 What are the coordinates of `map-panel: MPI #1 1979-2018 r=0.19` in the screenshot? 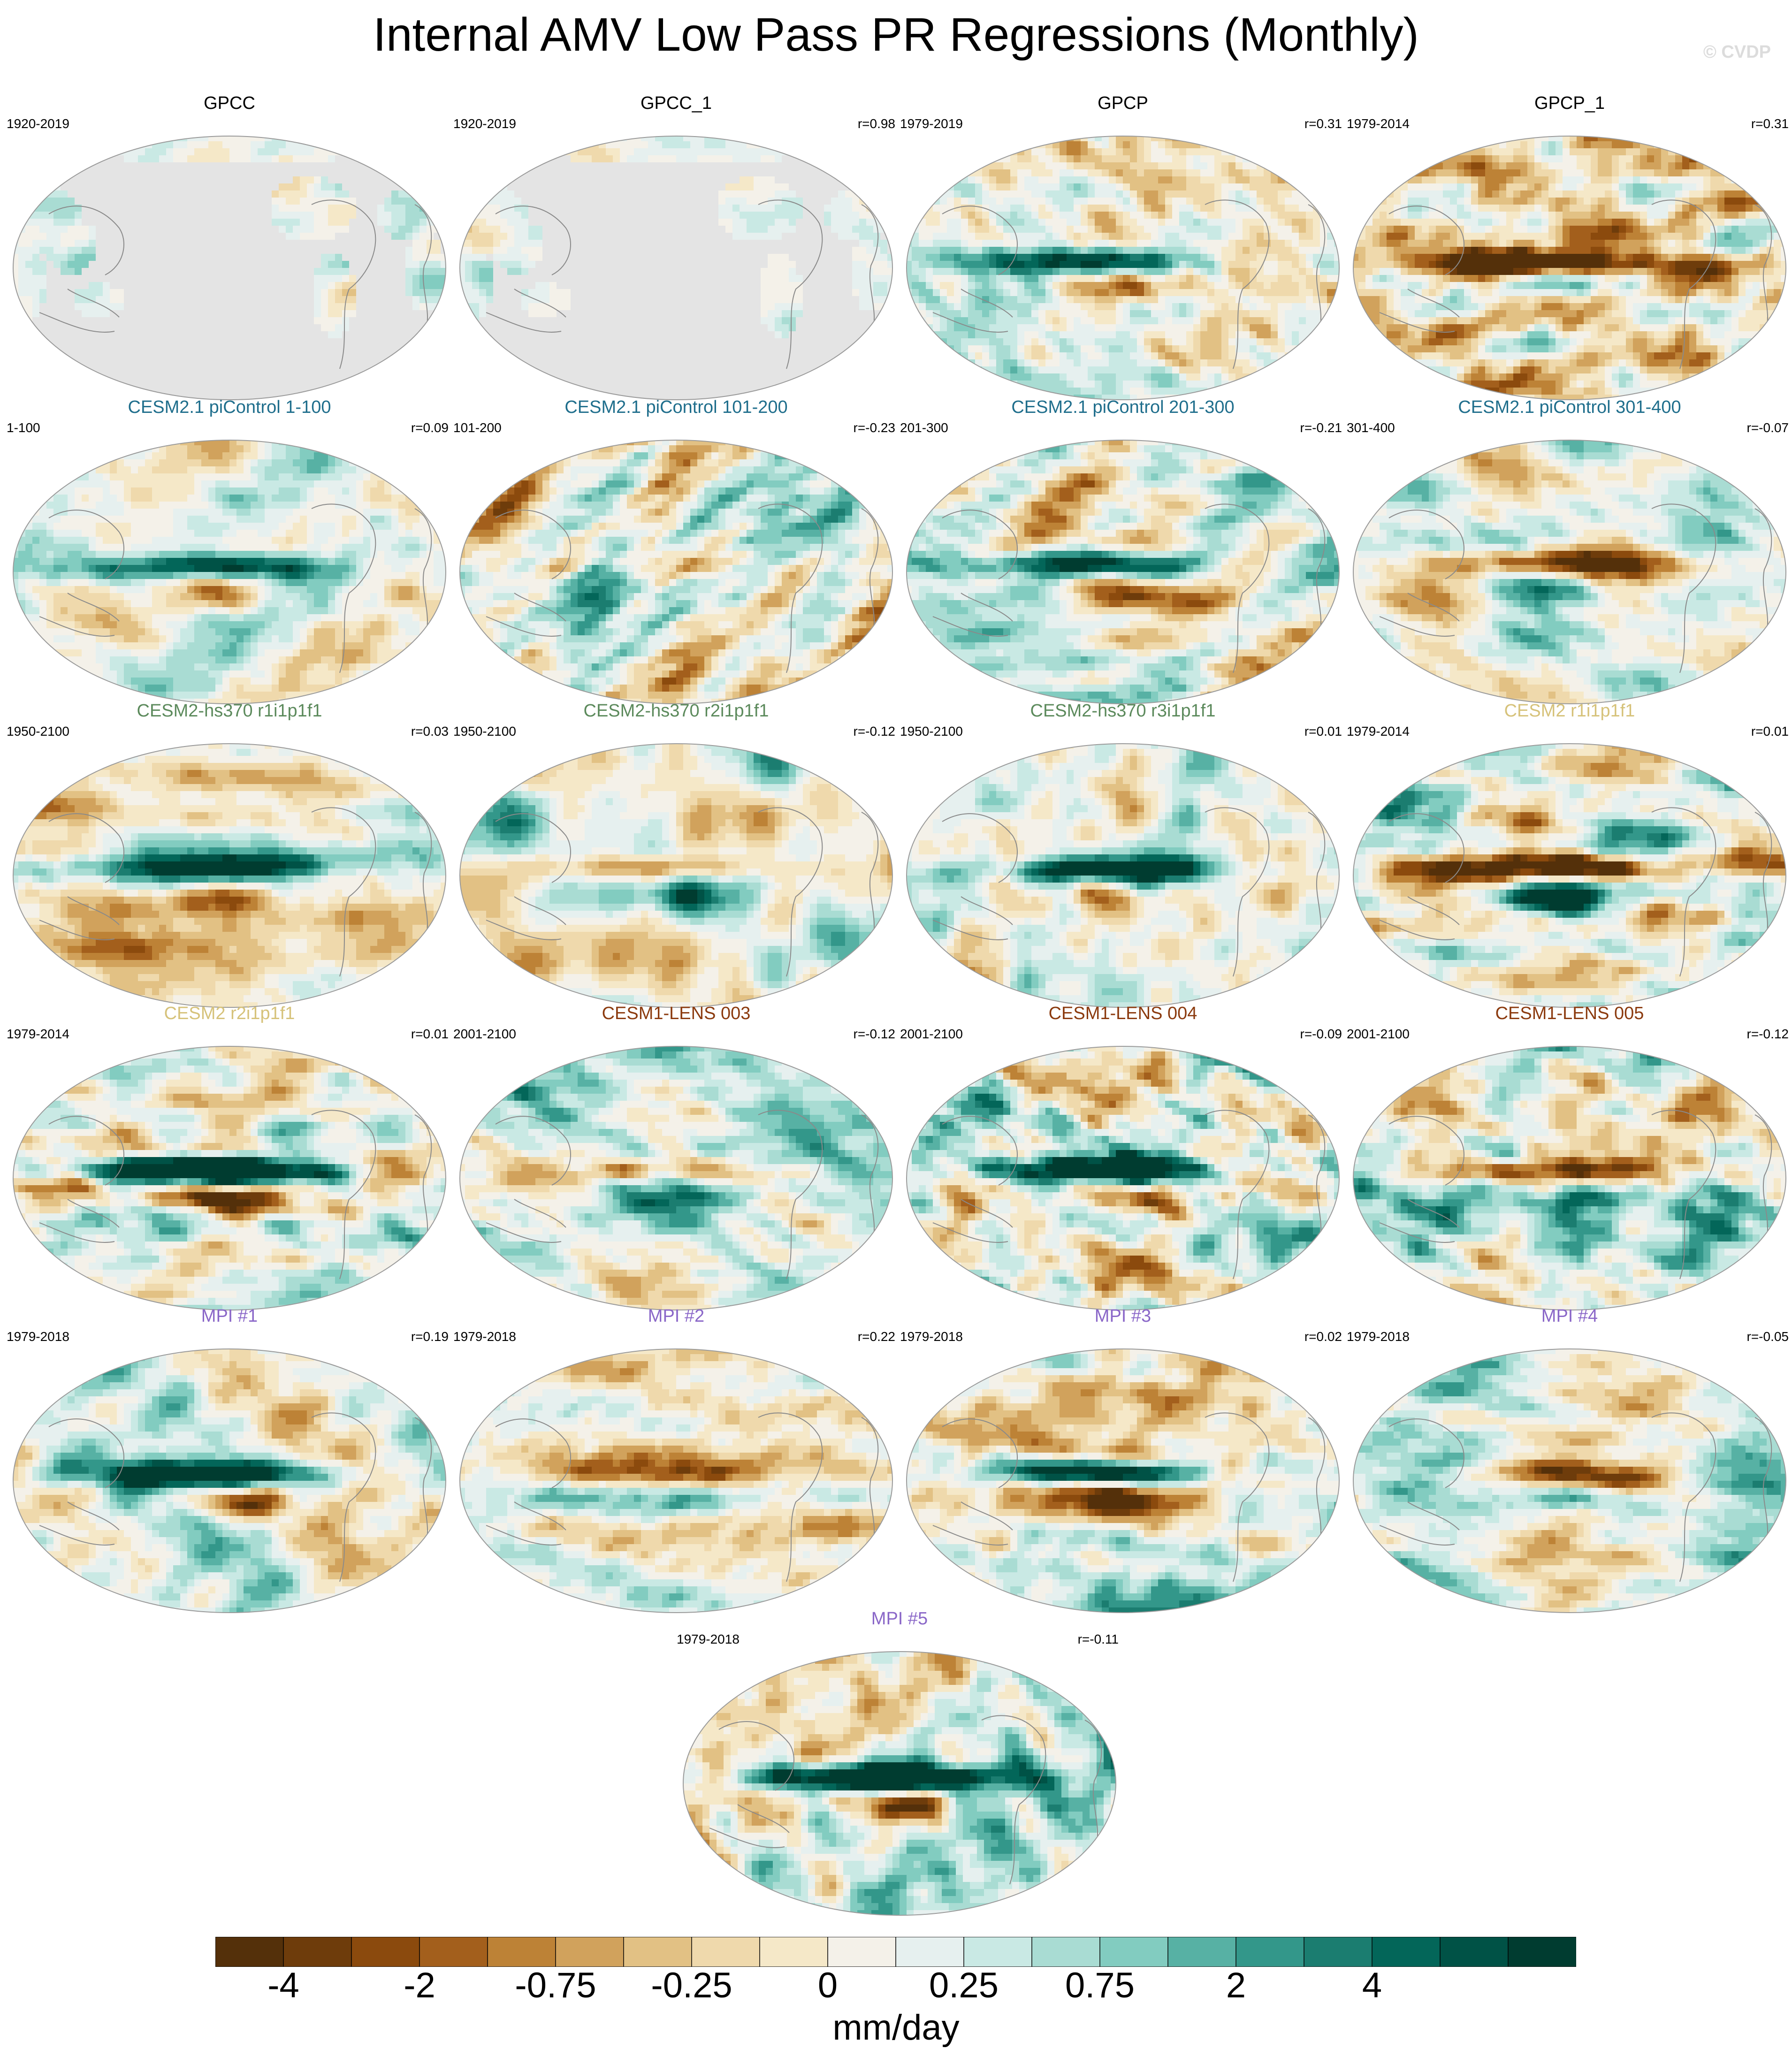 It's located at (229, 1459).